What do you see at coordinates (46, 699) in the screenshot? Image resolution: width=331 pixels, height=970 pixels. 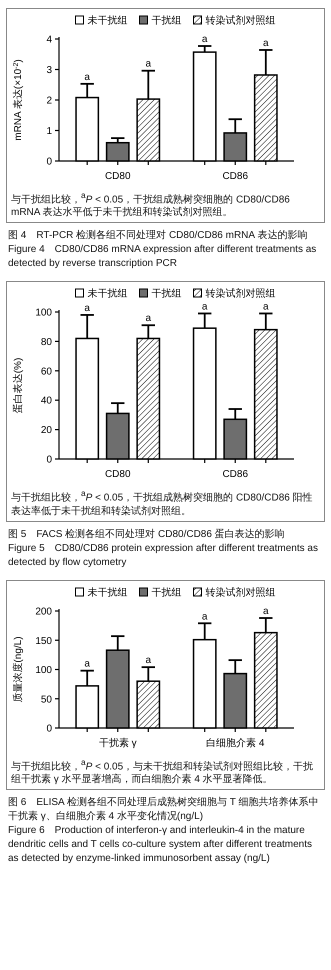 I see `y-tick-label: 50` at bounding box center [46, 699].